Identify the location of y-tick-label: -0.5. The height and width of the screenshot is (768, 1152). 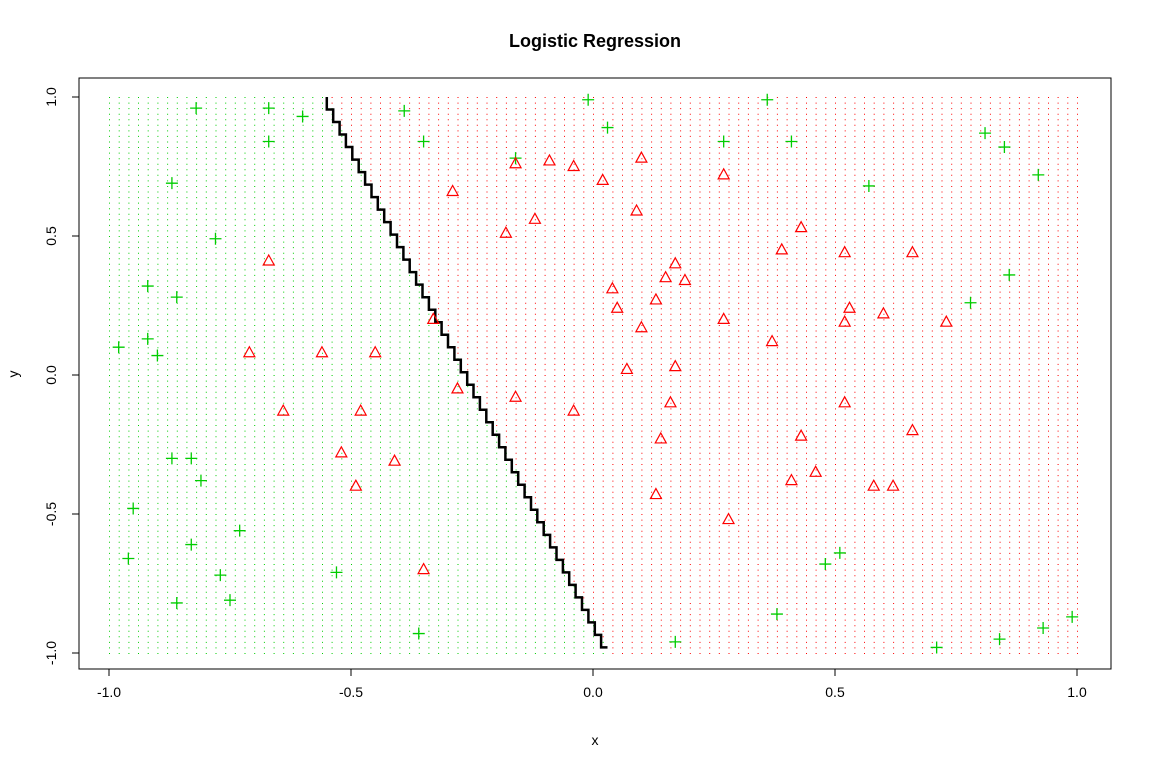
(51, 514).